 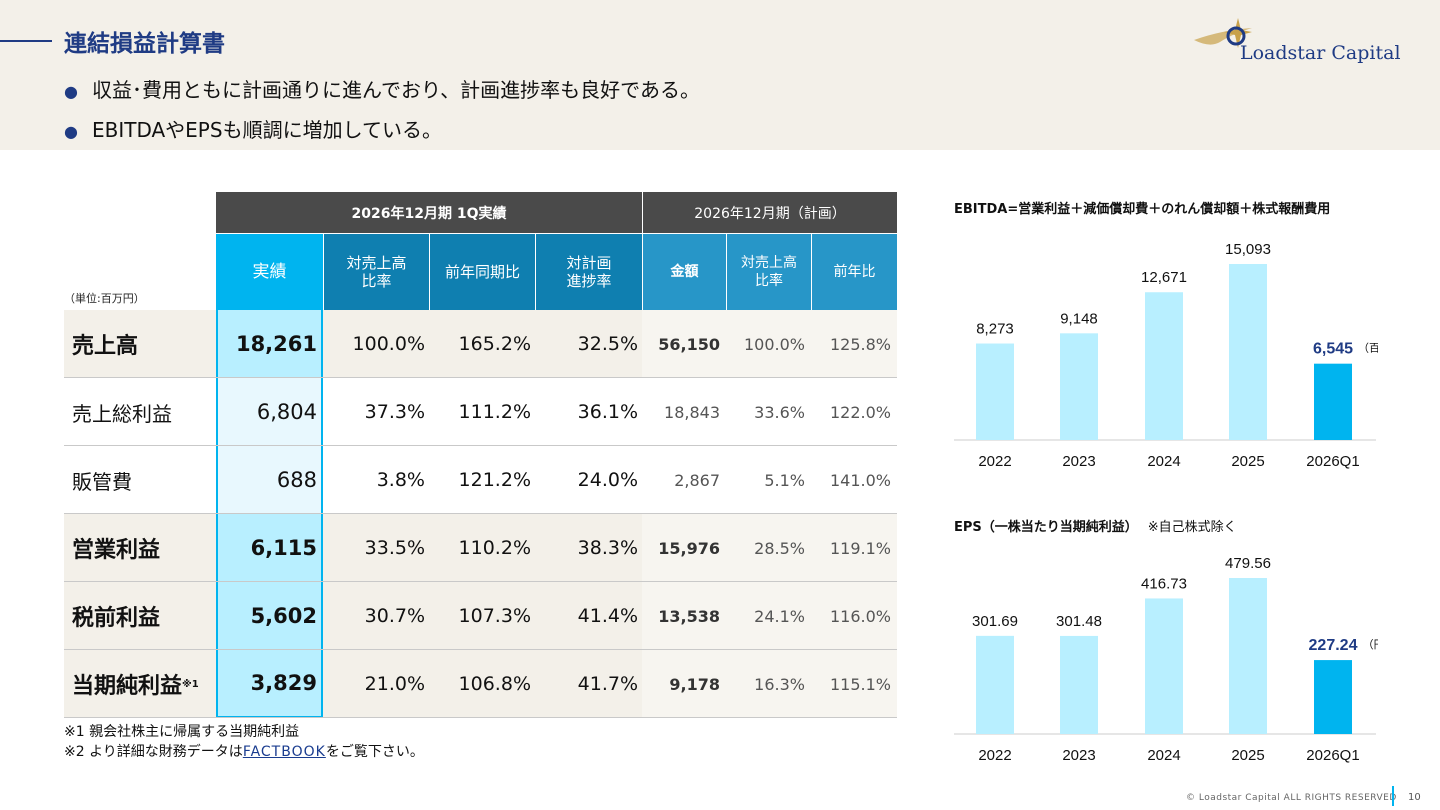 What do you see at coordinates (1095, 525) in the screenshot?
I see `eps-chart-title-wrap: EPS（一株当たり当期純利益） ※自己株式除く` at bounding box center [1095, 525].